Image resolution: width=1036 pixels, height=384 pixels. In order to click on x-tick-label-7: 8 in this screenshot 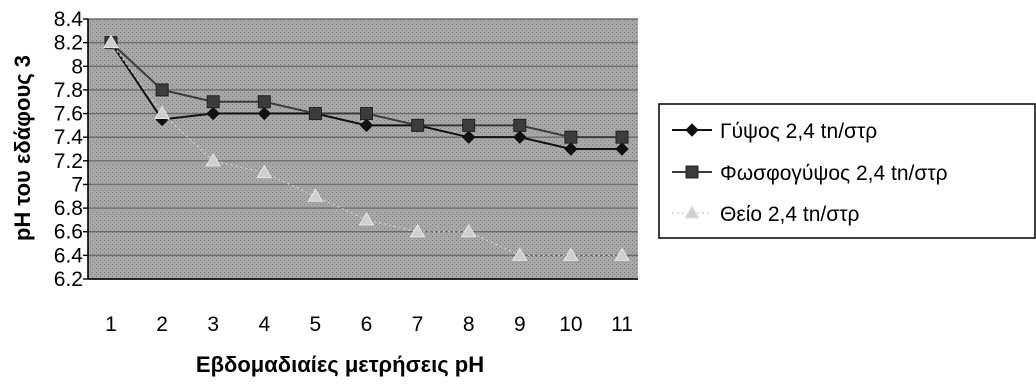, I will do `click(469, 324)`.